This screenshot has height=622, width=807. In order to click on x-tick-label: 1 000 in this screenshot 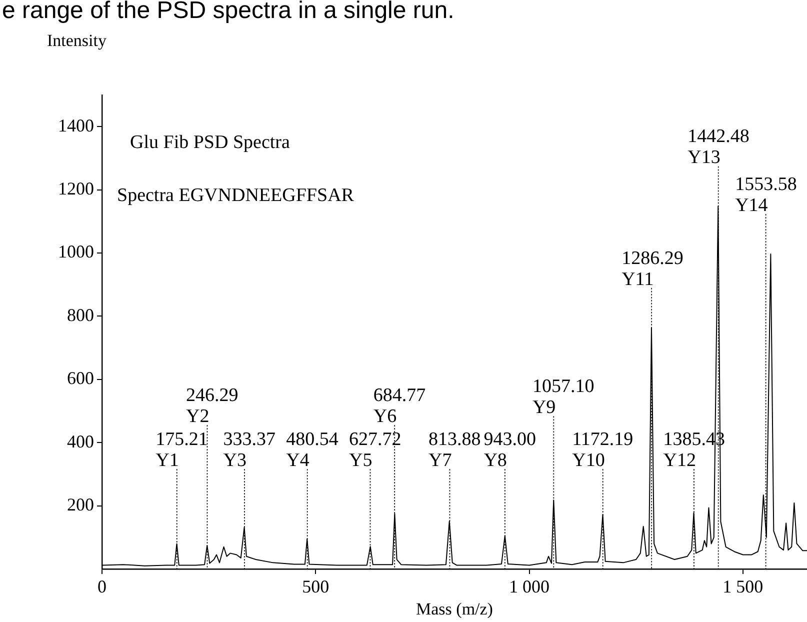, I will do `click(529, 586)`.